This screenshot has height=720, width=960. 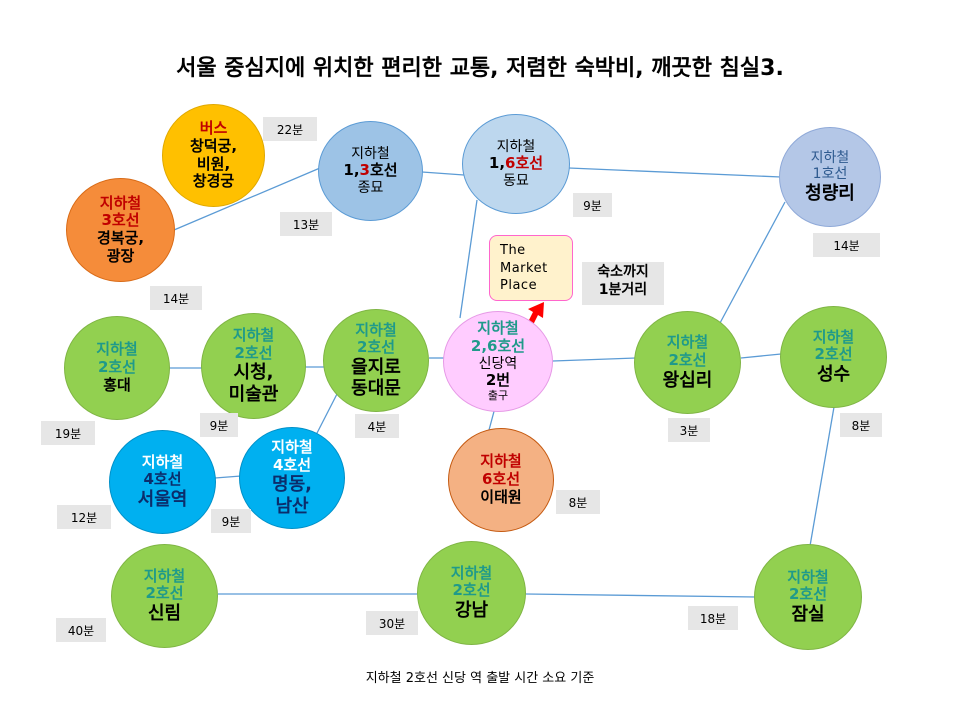 What do you see at coordinates (228, 477) in the screenshot?
I see `line-seoulstation-myeongdong` at bounding box center [228, 477].